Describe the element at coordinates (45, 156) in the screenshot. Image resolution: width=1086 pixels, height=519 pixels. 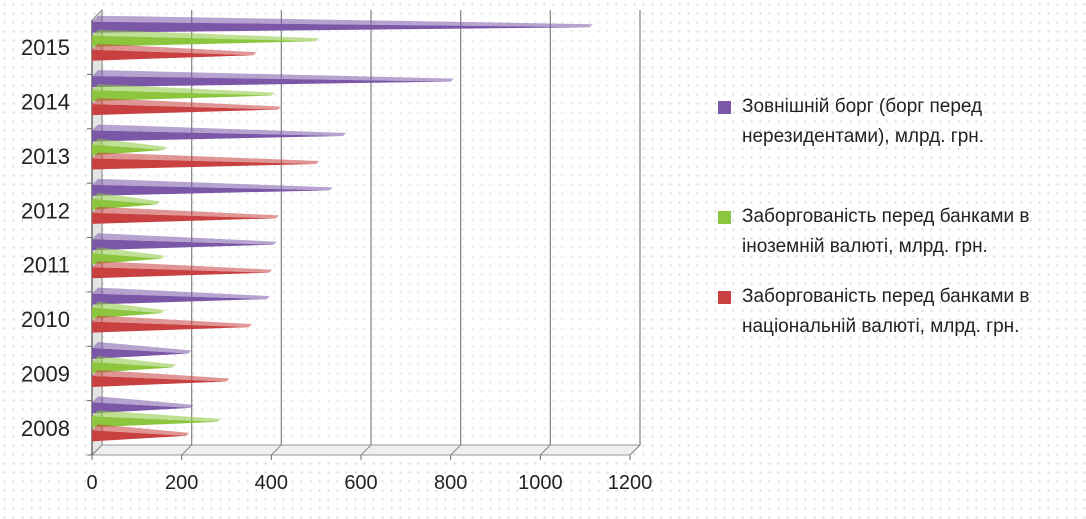
I see `y-tick-label: 2013` at that location.